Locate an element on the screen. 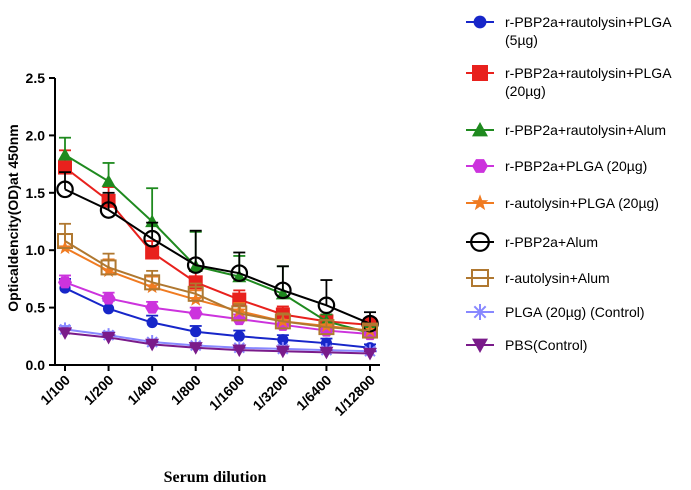  legend-item-4: r-PBP2a+PLGA (20µg) is located at coordinates (556, 166).